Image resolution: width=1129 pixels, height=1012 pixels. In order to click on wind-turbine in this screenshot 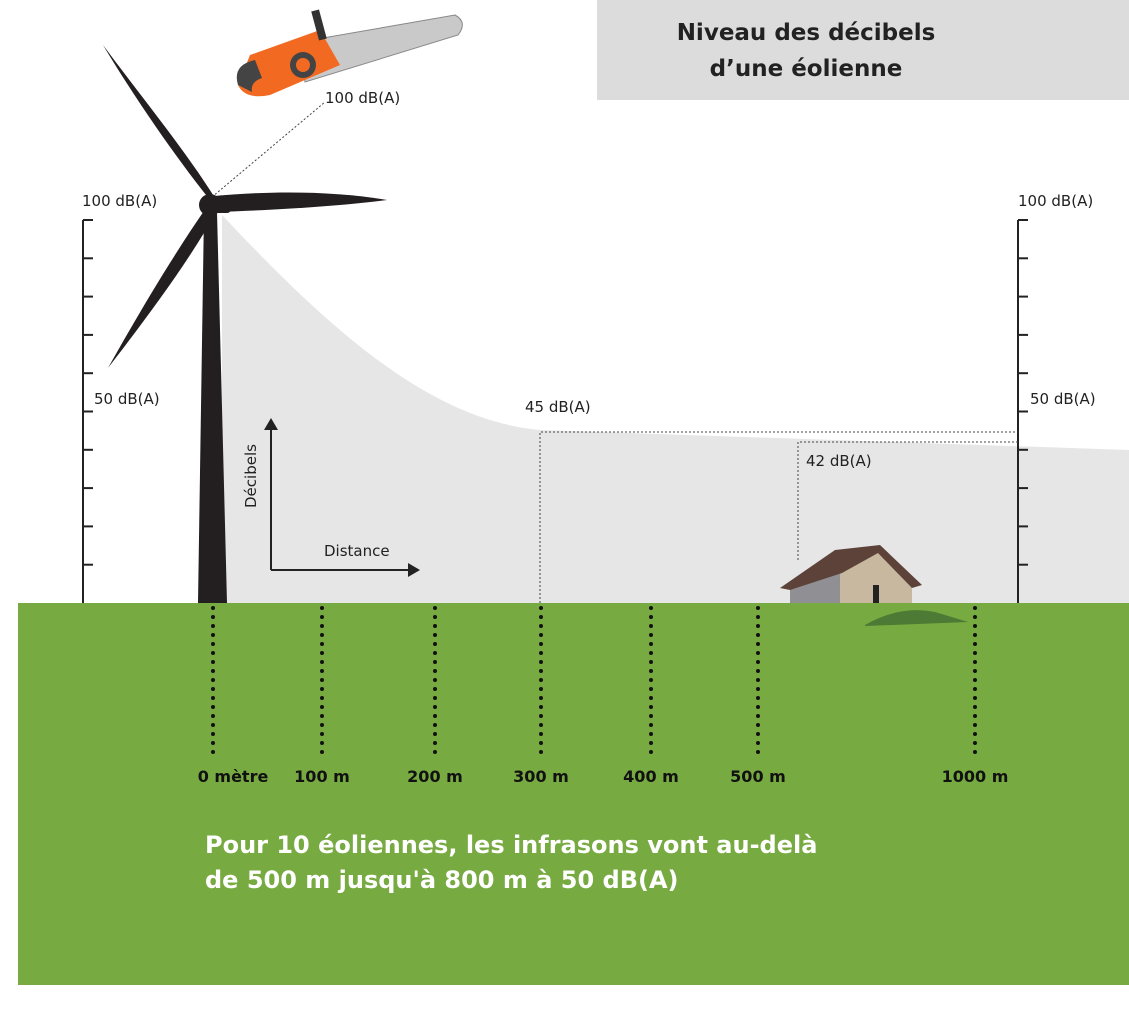, I will do `click(245, 324)`.